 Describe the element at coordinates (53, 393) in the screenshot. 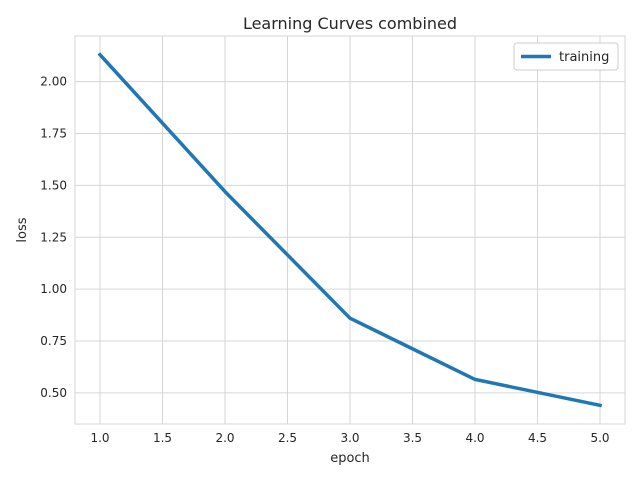

I see `y-tick-label: 0.50` at that location.